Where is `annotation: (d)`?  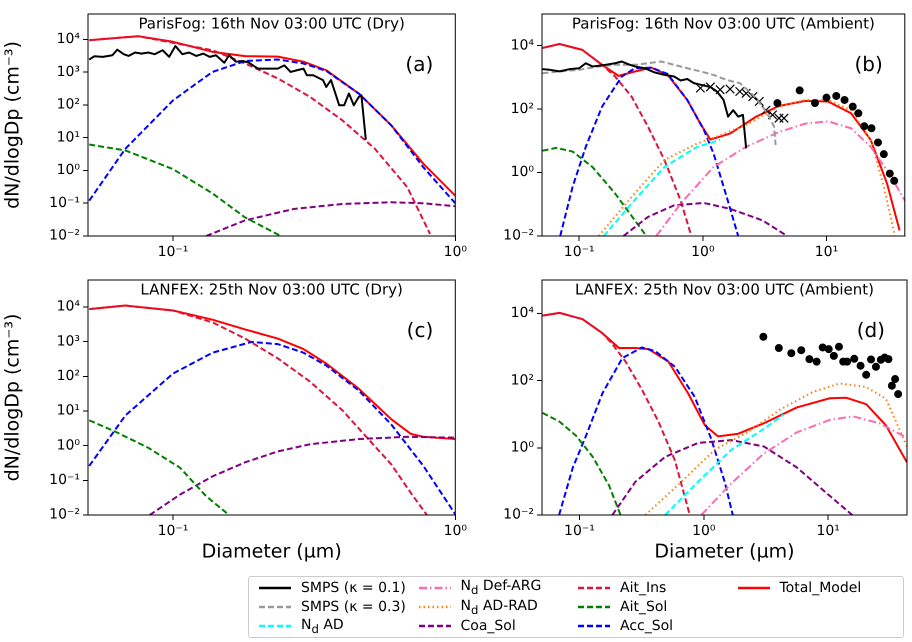 annotation: (d) is located at coordinates (870, 330).